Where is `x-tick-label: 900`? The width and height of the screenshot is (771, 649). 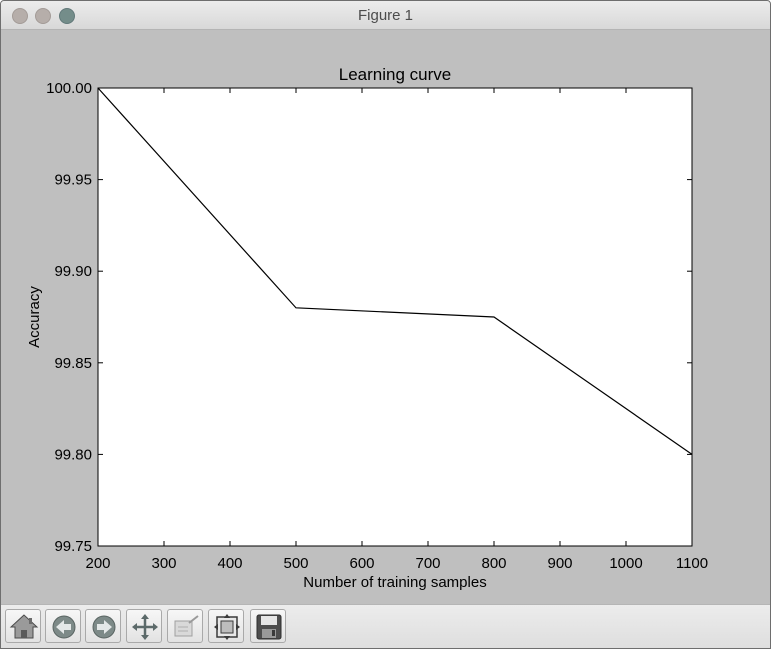
x-tick-label: 900 is located at coordinates (559, 563).